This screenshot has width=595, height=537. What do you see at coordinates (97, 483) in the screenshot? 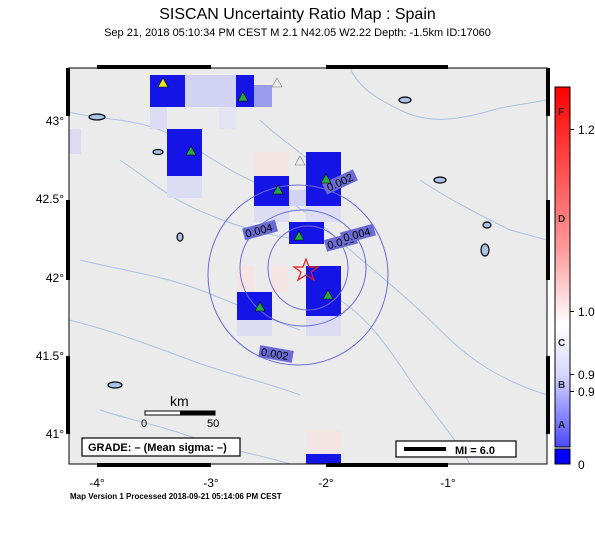
I see `lon-label: -4°` at bounding box center [97, 483].